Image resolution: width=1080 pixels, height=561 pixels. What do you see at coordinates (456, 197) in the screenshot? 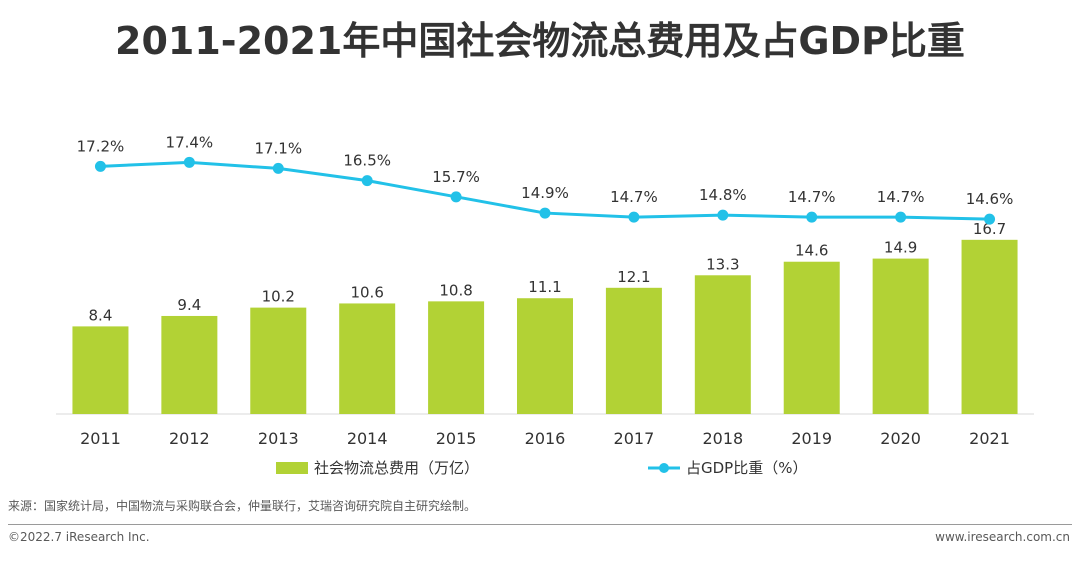
I see `gdp-ratio-point-2015` at bounding box center [456, 197].